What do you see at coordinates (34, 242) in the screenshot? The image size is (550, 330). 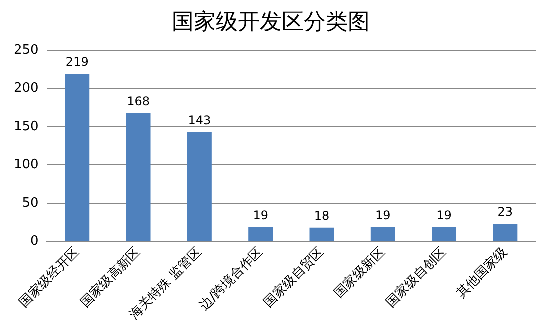 I see `y-tick-label: 0` at bounding box center [34, 242].